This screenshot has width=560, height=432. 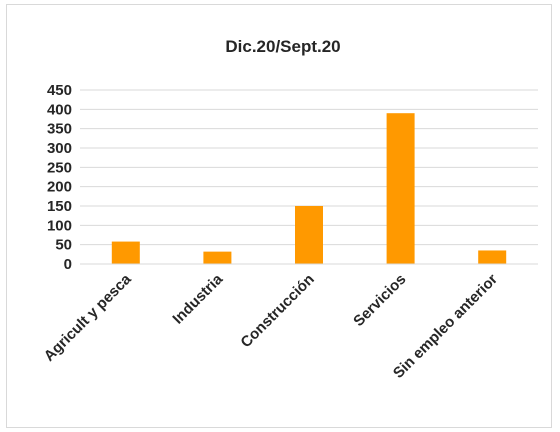 I want to click on y-tick-label: 450, so click(x=59, y=90).